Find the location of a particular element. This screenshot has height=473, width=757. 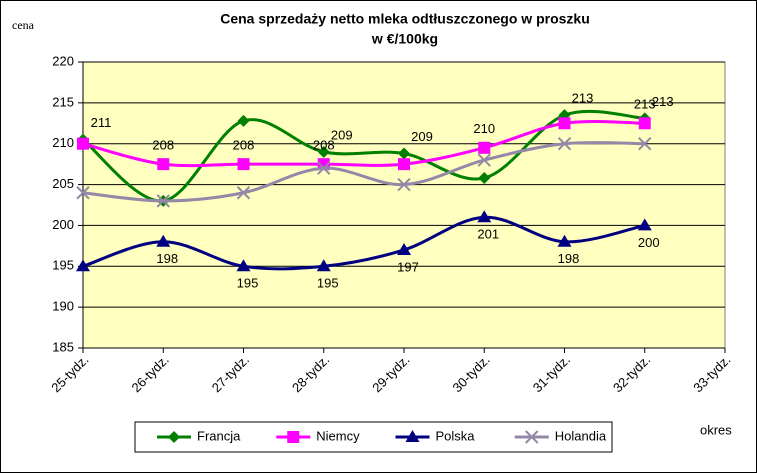

y-tick-label: 195 is located at coordinates (63, 265).